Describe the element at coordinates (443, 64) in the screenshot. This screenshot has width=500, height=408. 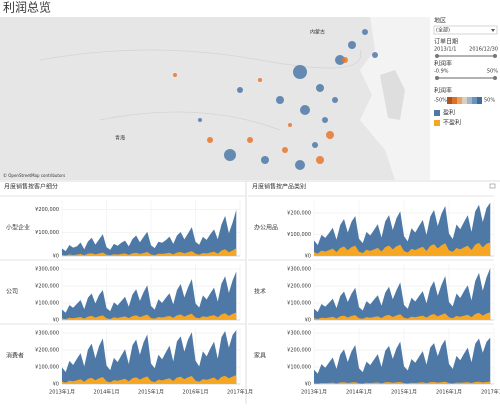
I see `filter-label: 利润率` at that location.